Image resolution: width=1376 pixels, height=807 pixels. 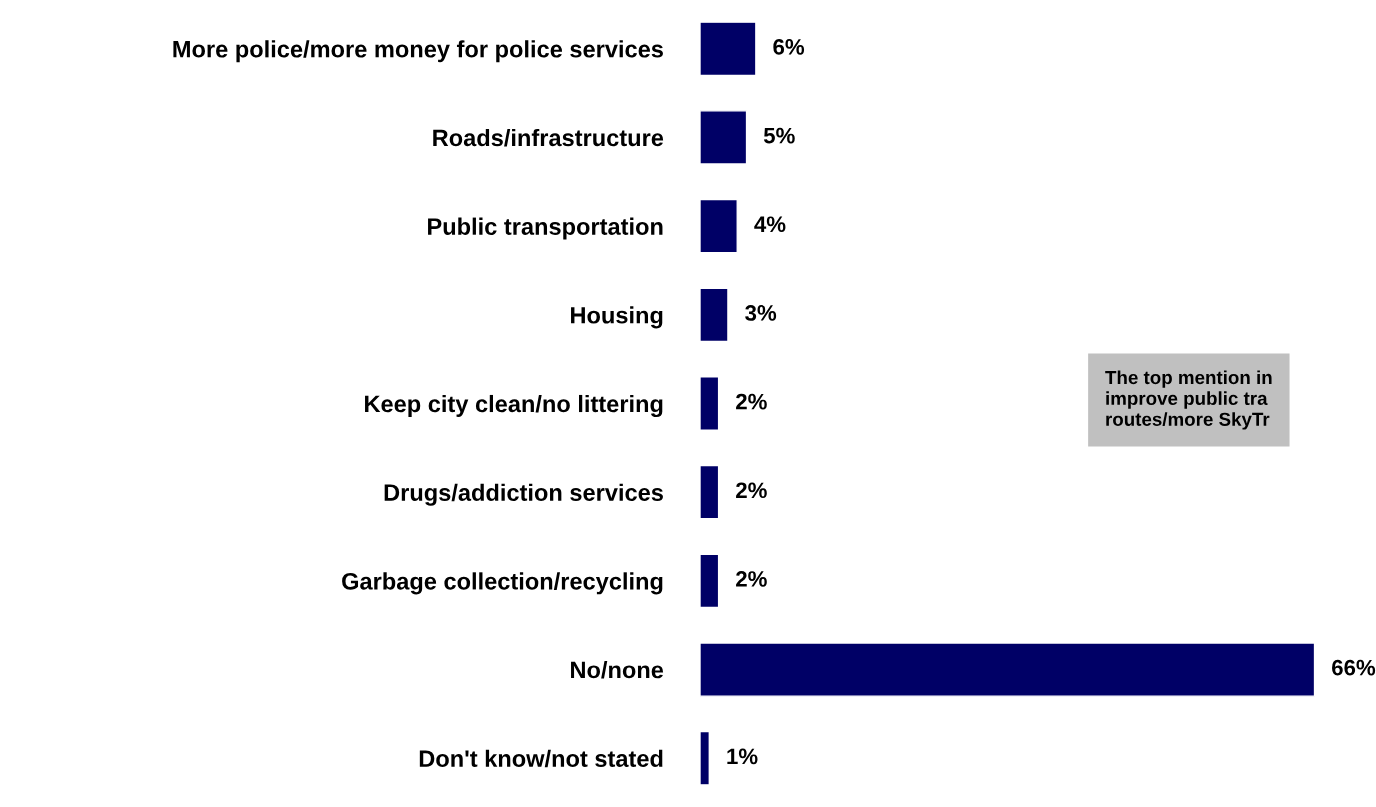 What do you see at coordinates (770, 224) in the screenshot?
I see `data-label: 4%` at bounding box center [770, 224].